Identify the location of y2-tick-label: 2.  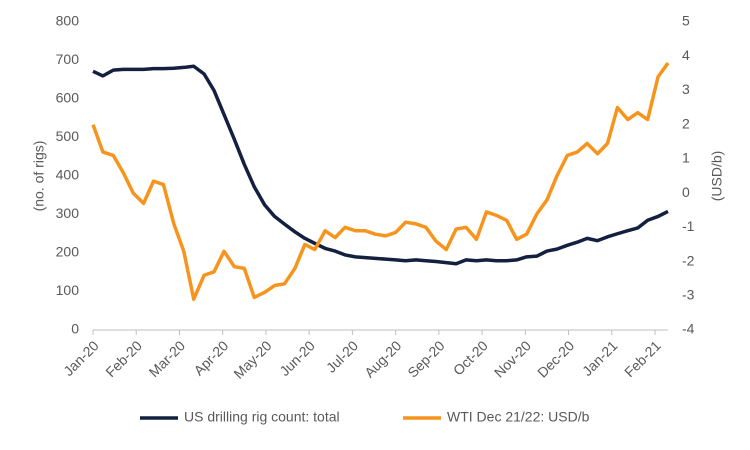
(686, 123).